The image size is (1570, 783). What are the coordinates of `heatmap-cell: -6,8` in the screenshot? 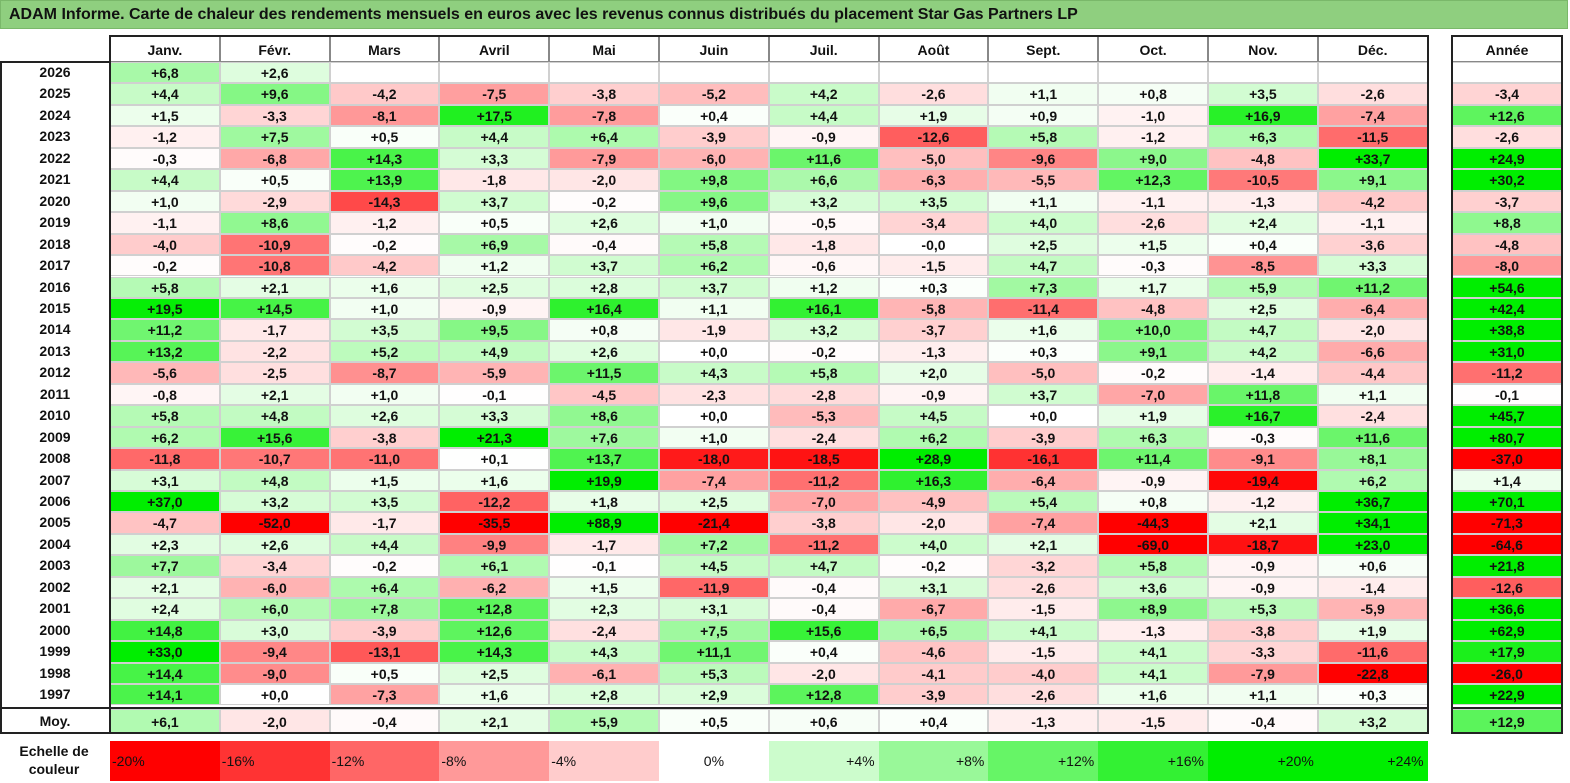 It's located at (274, 158).